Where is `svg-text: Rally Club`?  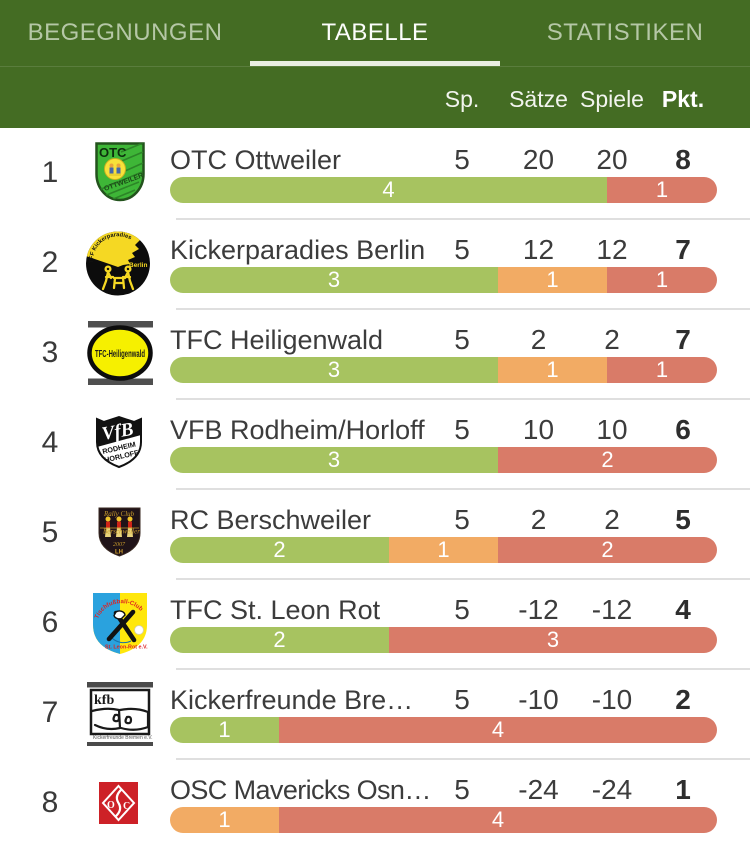
svg-text: Rally Club is located at coordinates (119, 514).